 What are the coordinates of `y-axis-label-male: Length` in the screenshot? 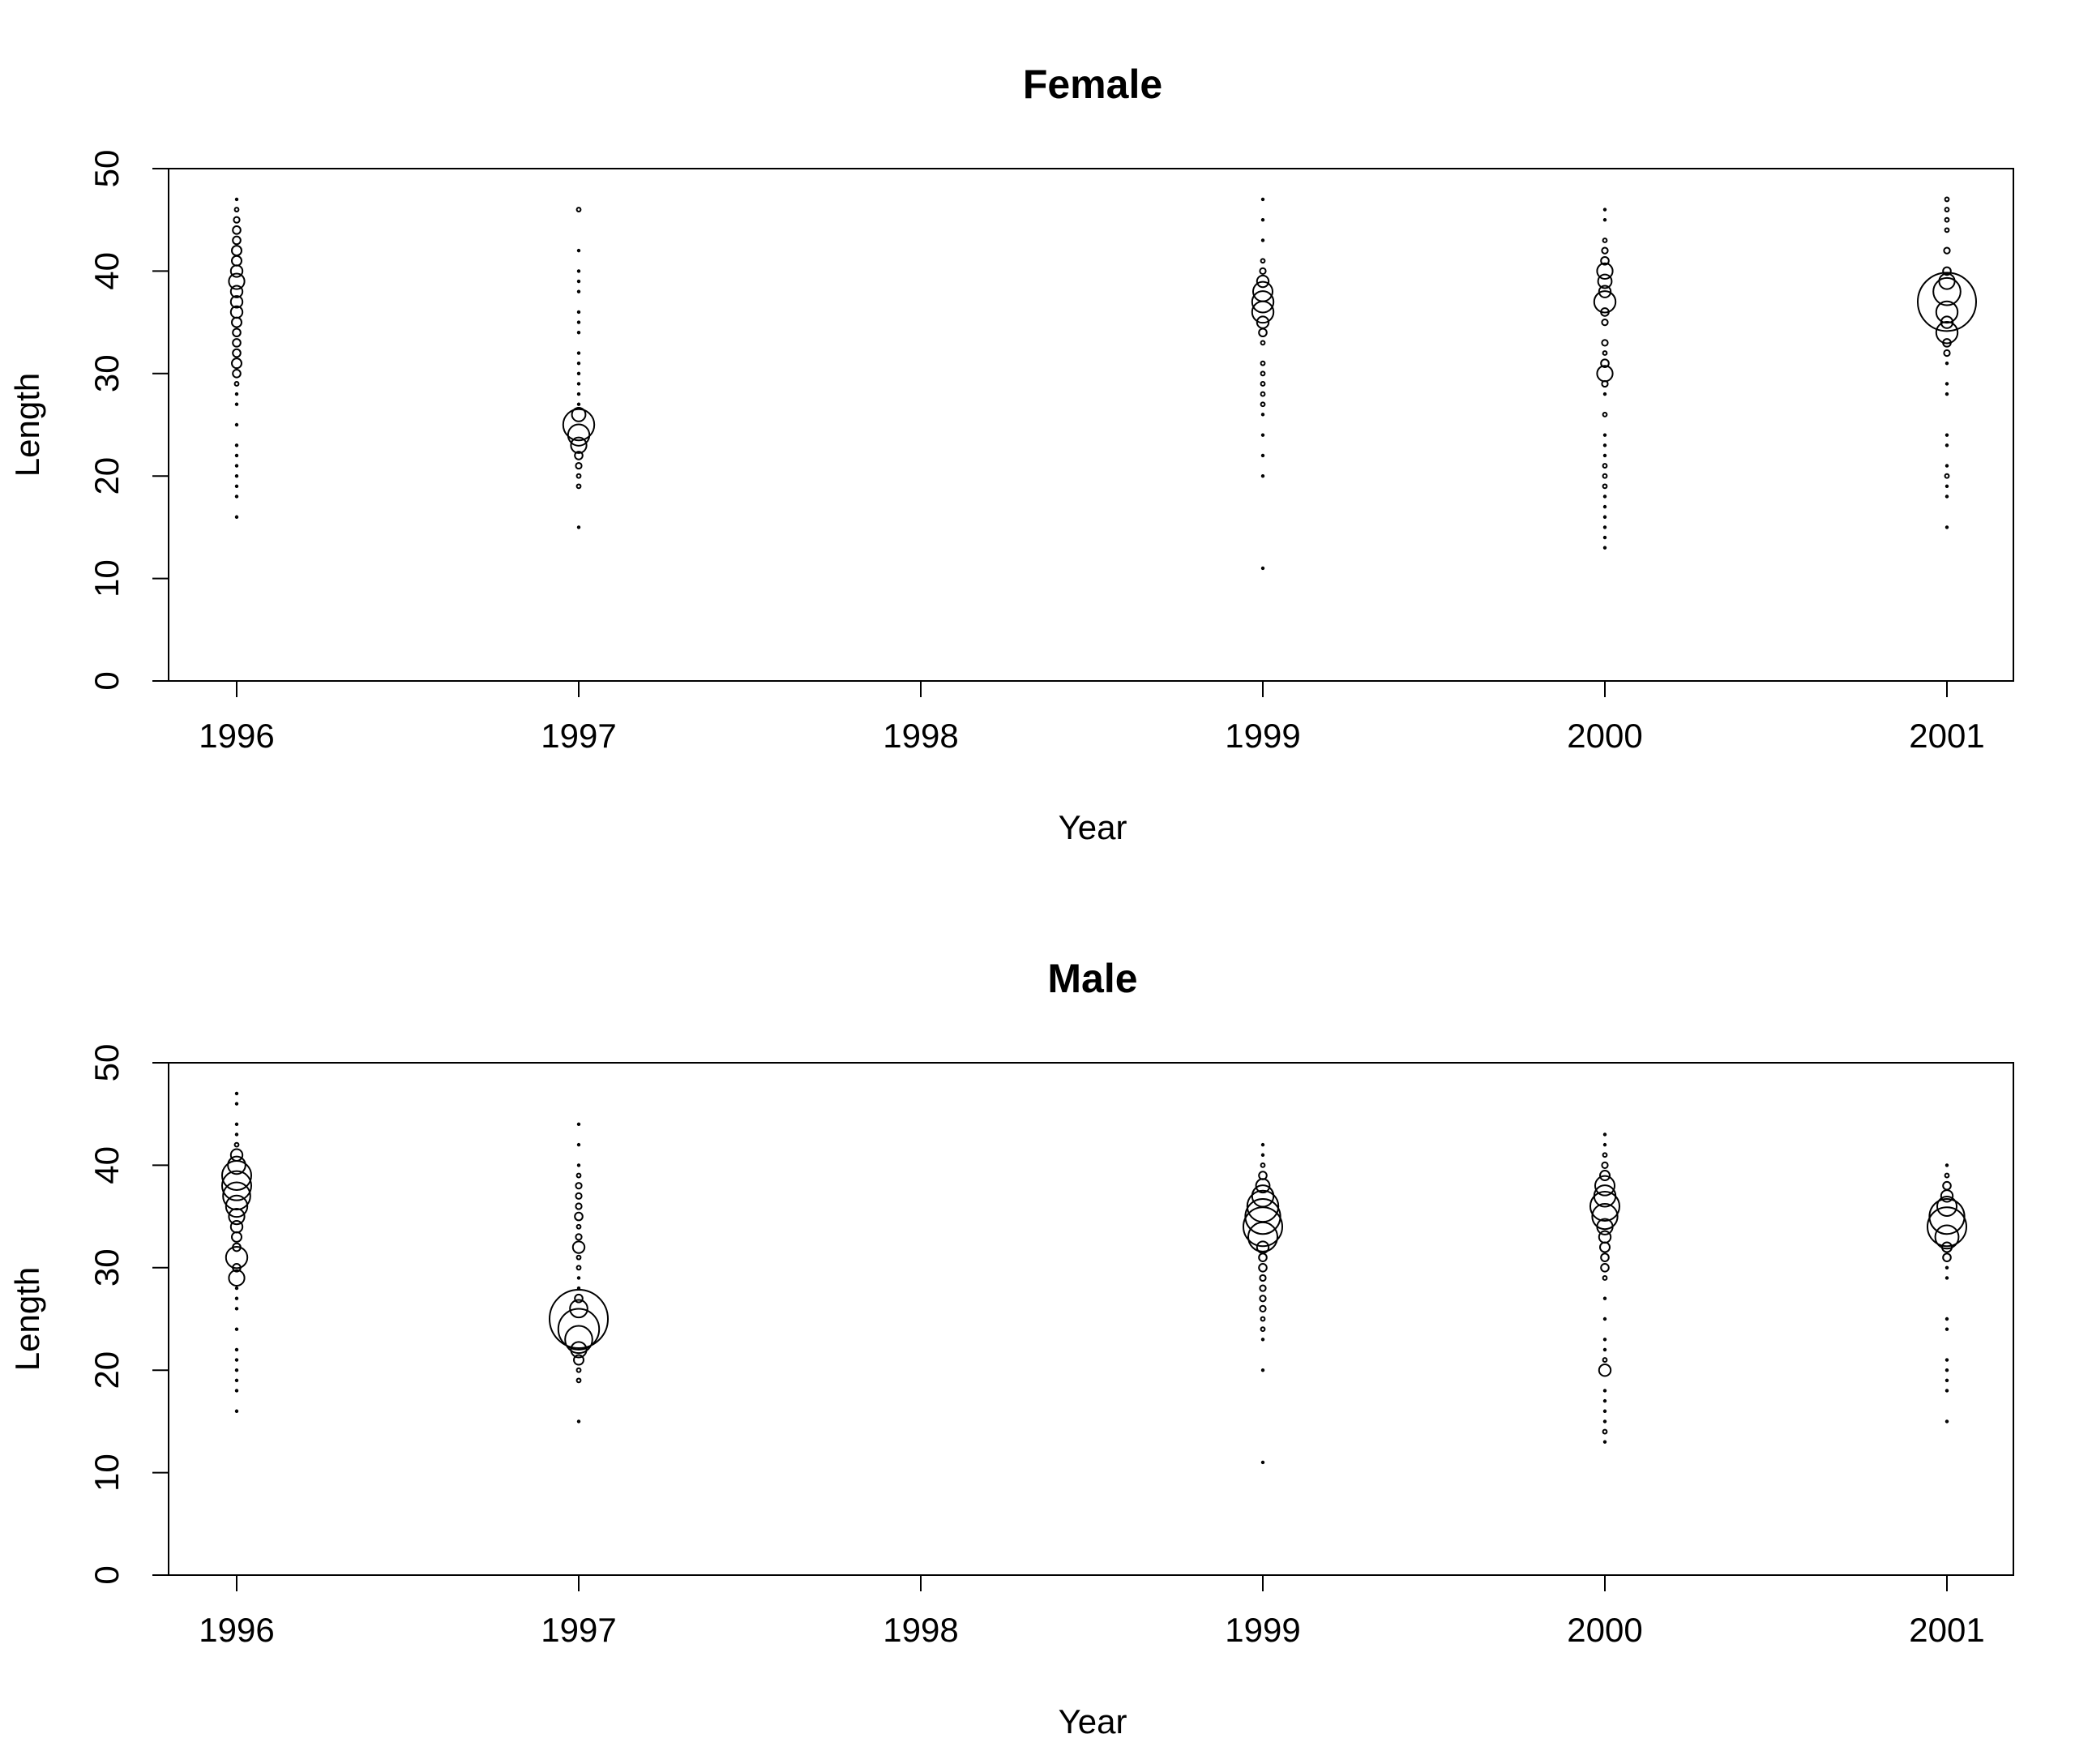 It's located at (27, 1319).